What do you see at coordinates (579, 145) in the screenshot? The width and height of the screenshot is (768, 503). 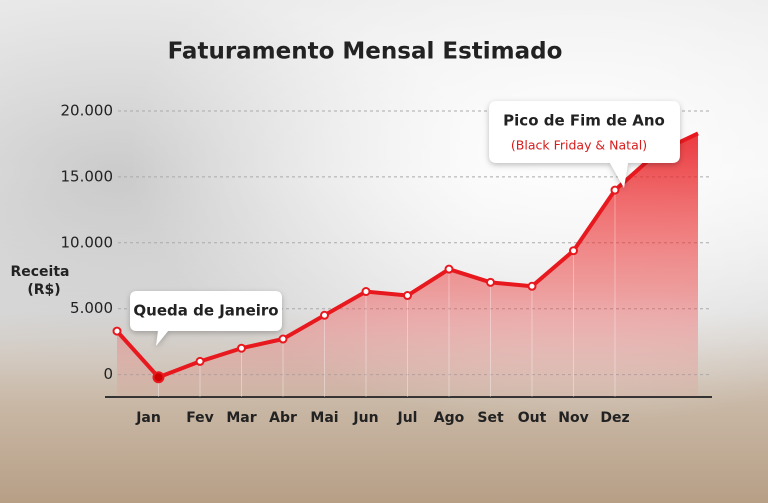 I see `annotation-sub: (Black Friday & Natal)` at bounding box center [579, 145].